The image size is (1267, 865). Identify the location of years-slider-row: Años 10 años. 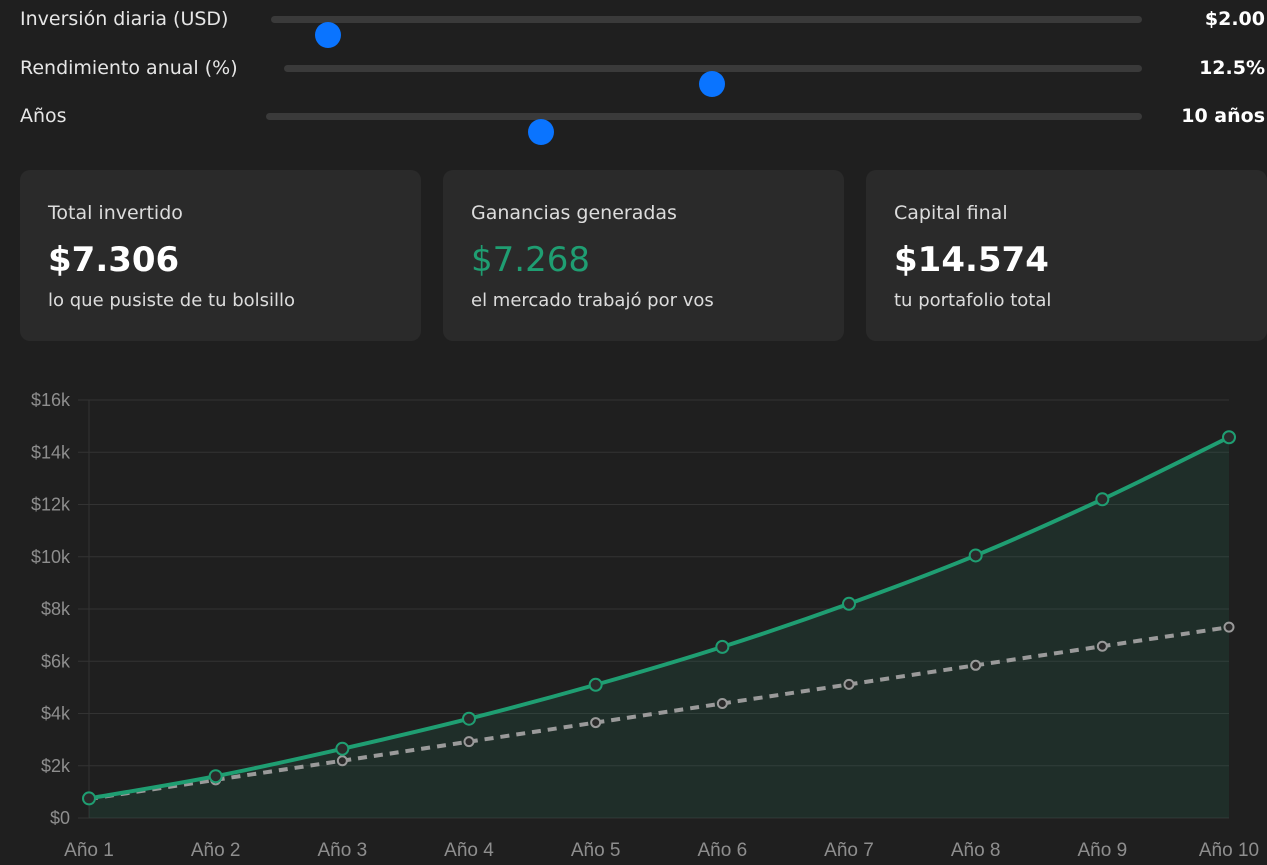
(633, 121).